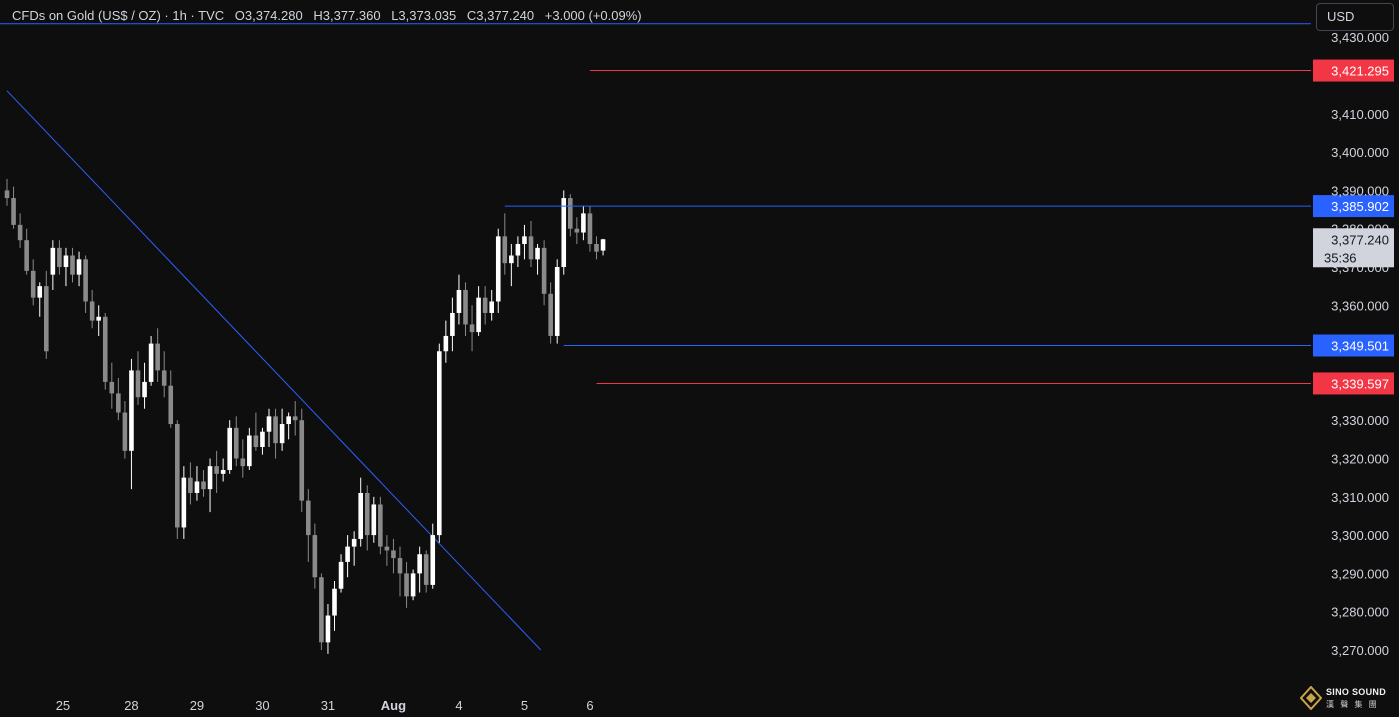 Image resolution: width=1399 pixels, height=717 pixels. I want to click on currency-button: USD, so click(1355, 17).